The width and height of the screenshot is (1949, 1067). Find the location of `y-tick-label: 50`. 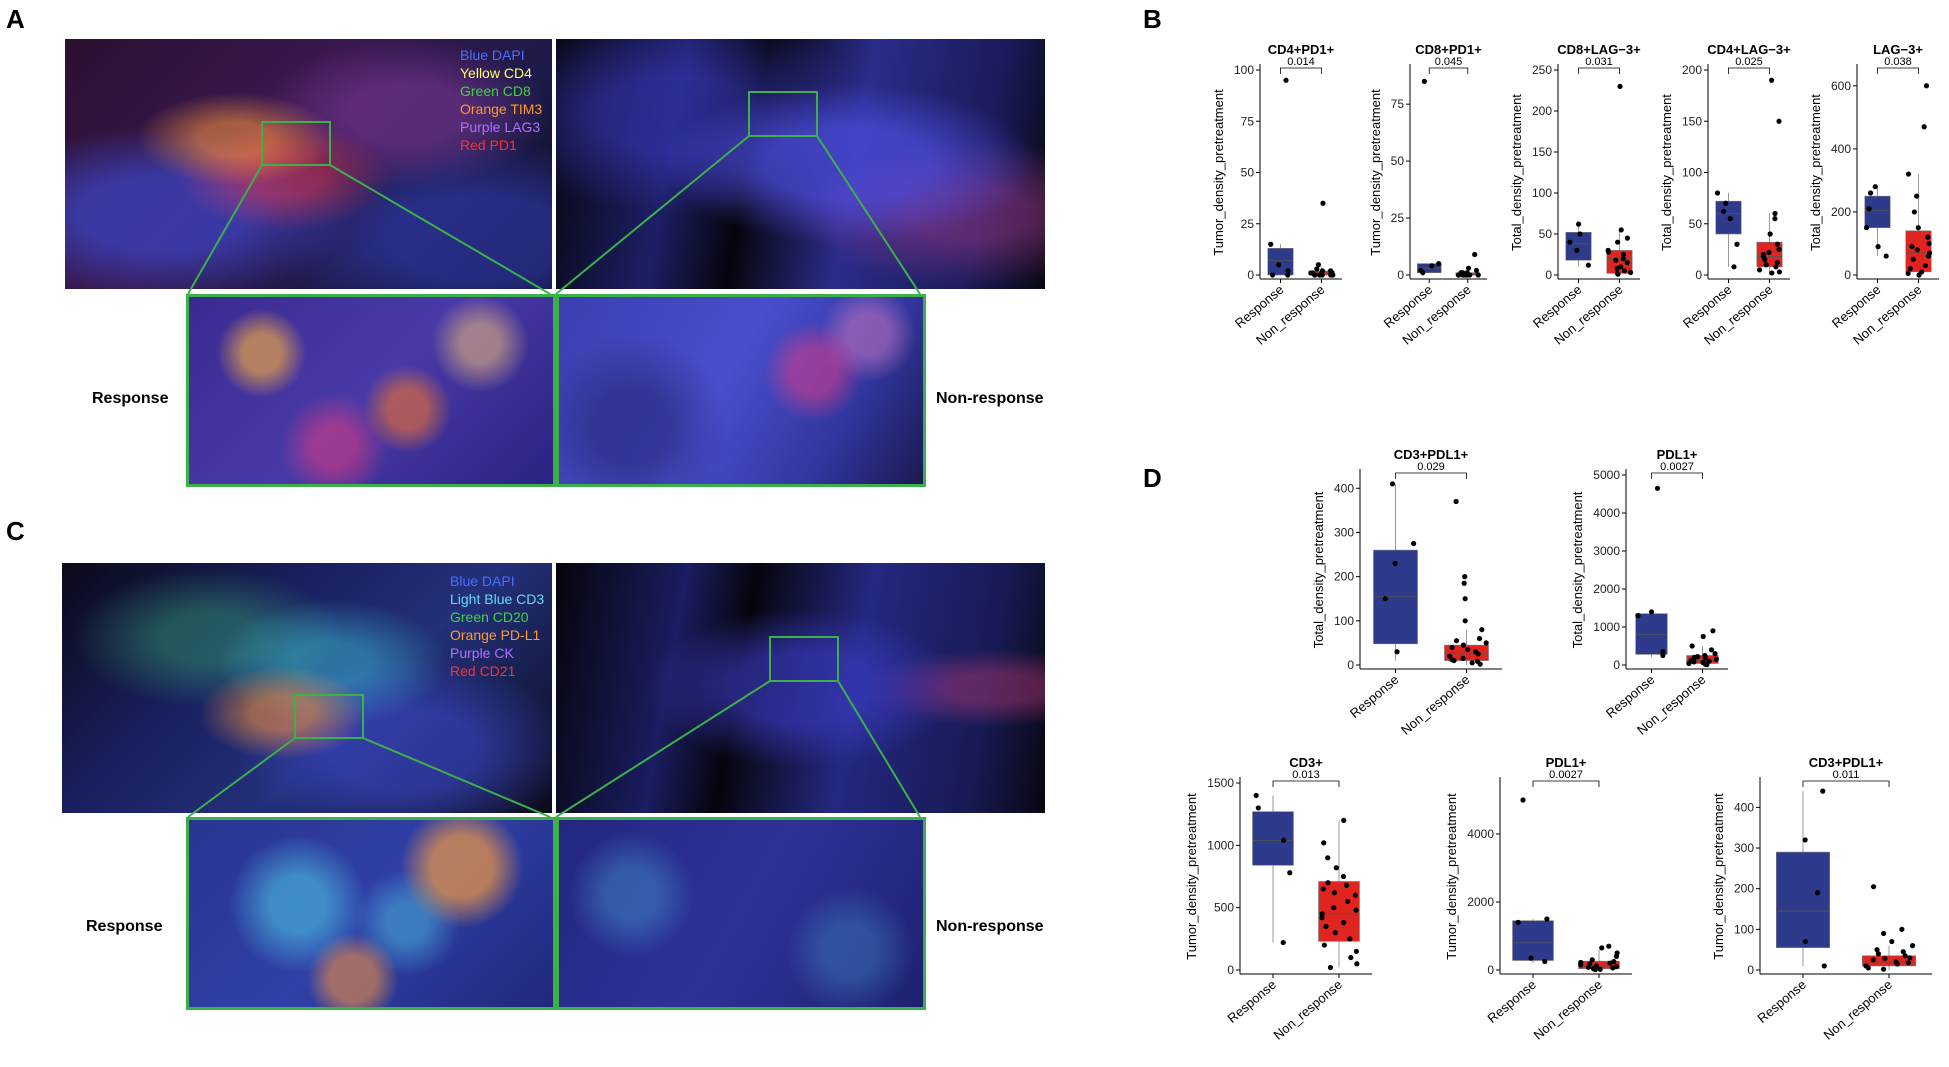

y-tick-label: 50 is located at coordinates (1546, 234).